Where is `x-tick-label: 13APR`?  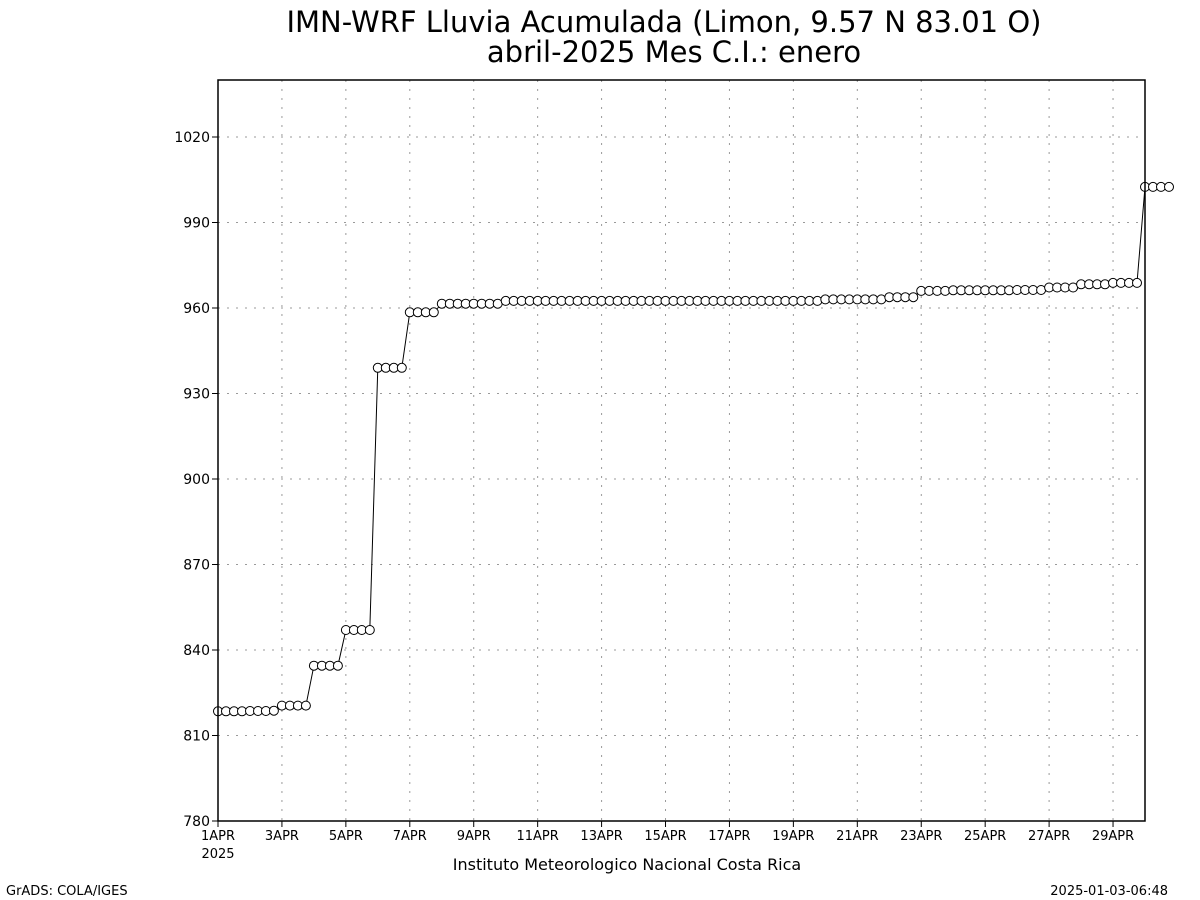 x-tick-label: 13APR is located at coordinates (601, 836).